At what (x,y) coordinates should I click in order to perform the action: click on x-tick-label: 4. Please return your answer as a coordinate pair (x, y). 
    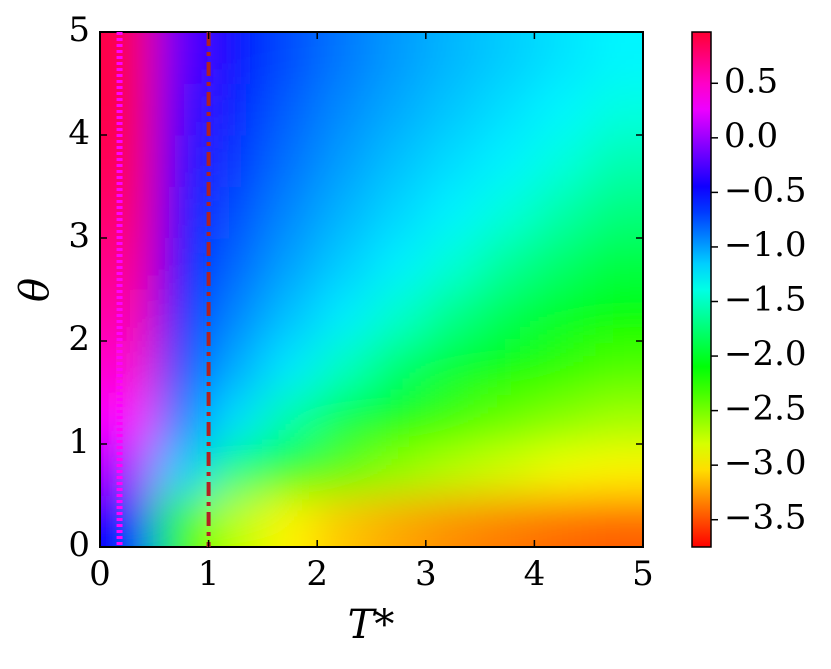
    Looking at the image, I should click on (535, 574).